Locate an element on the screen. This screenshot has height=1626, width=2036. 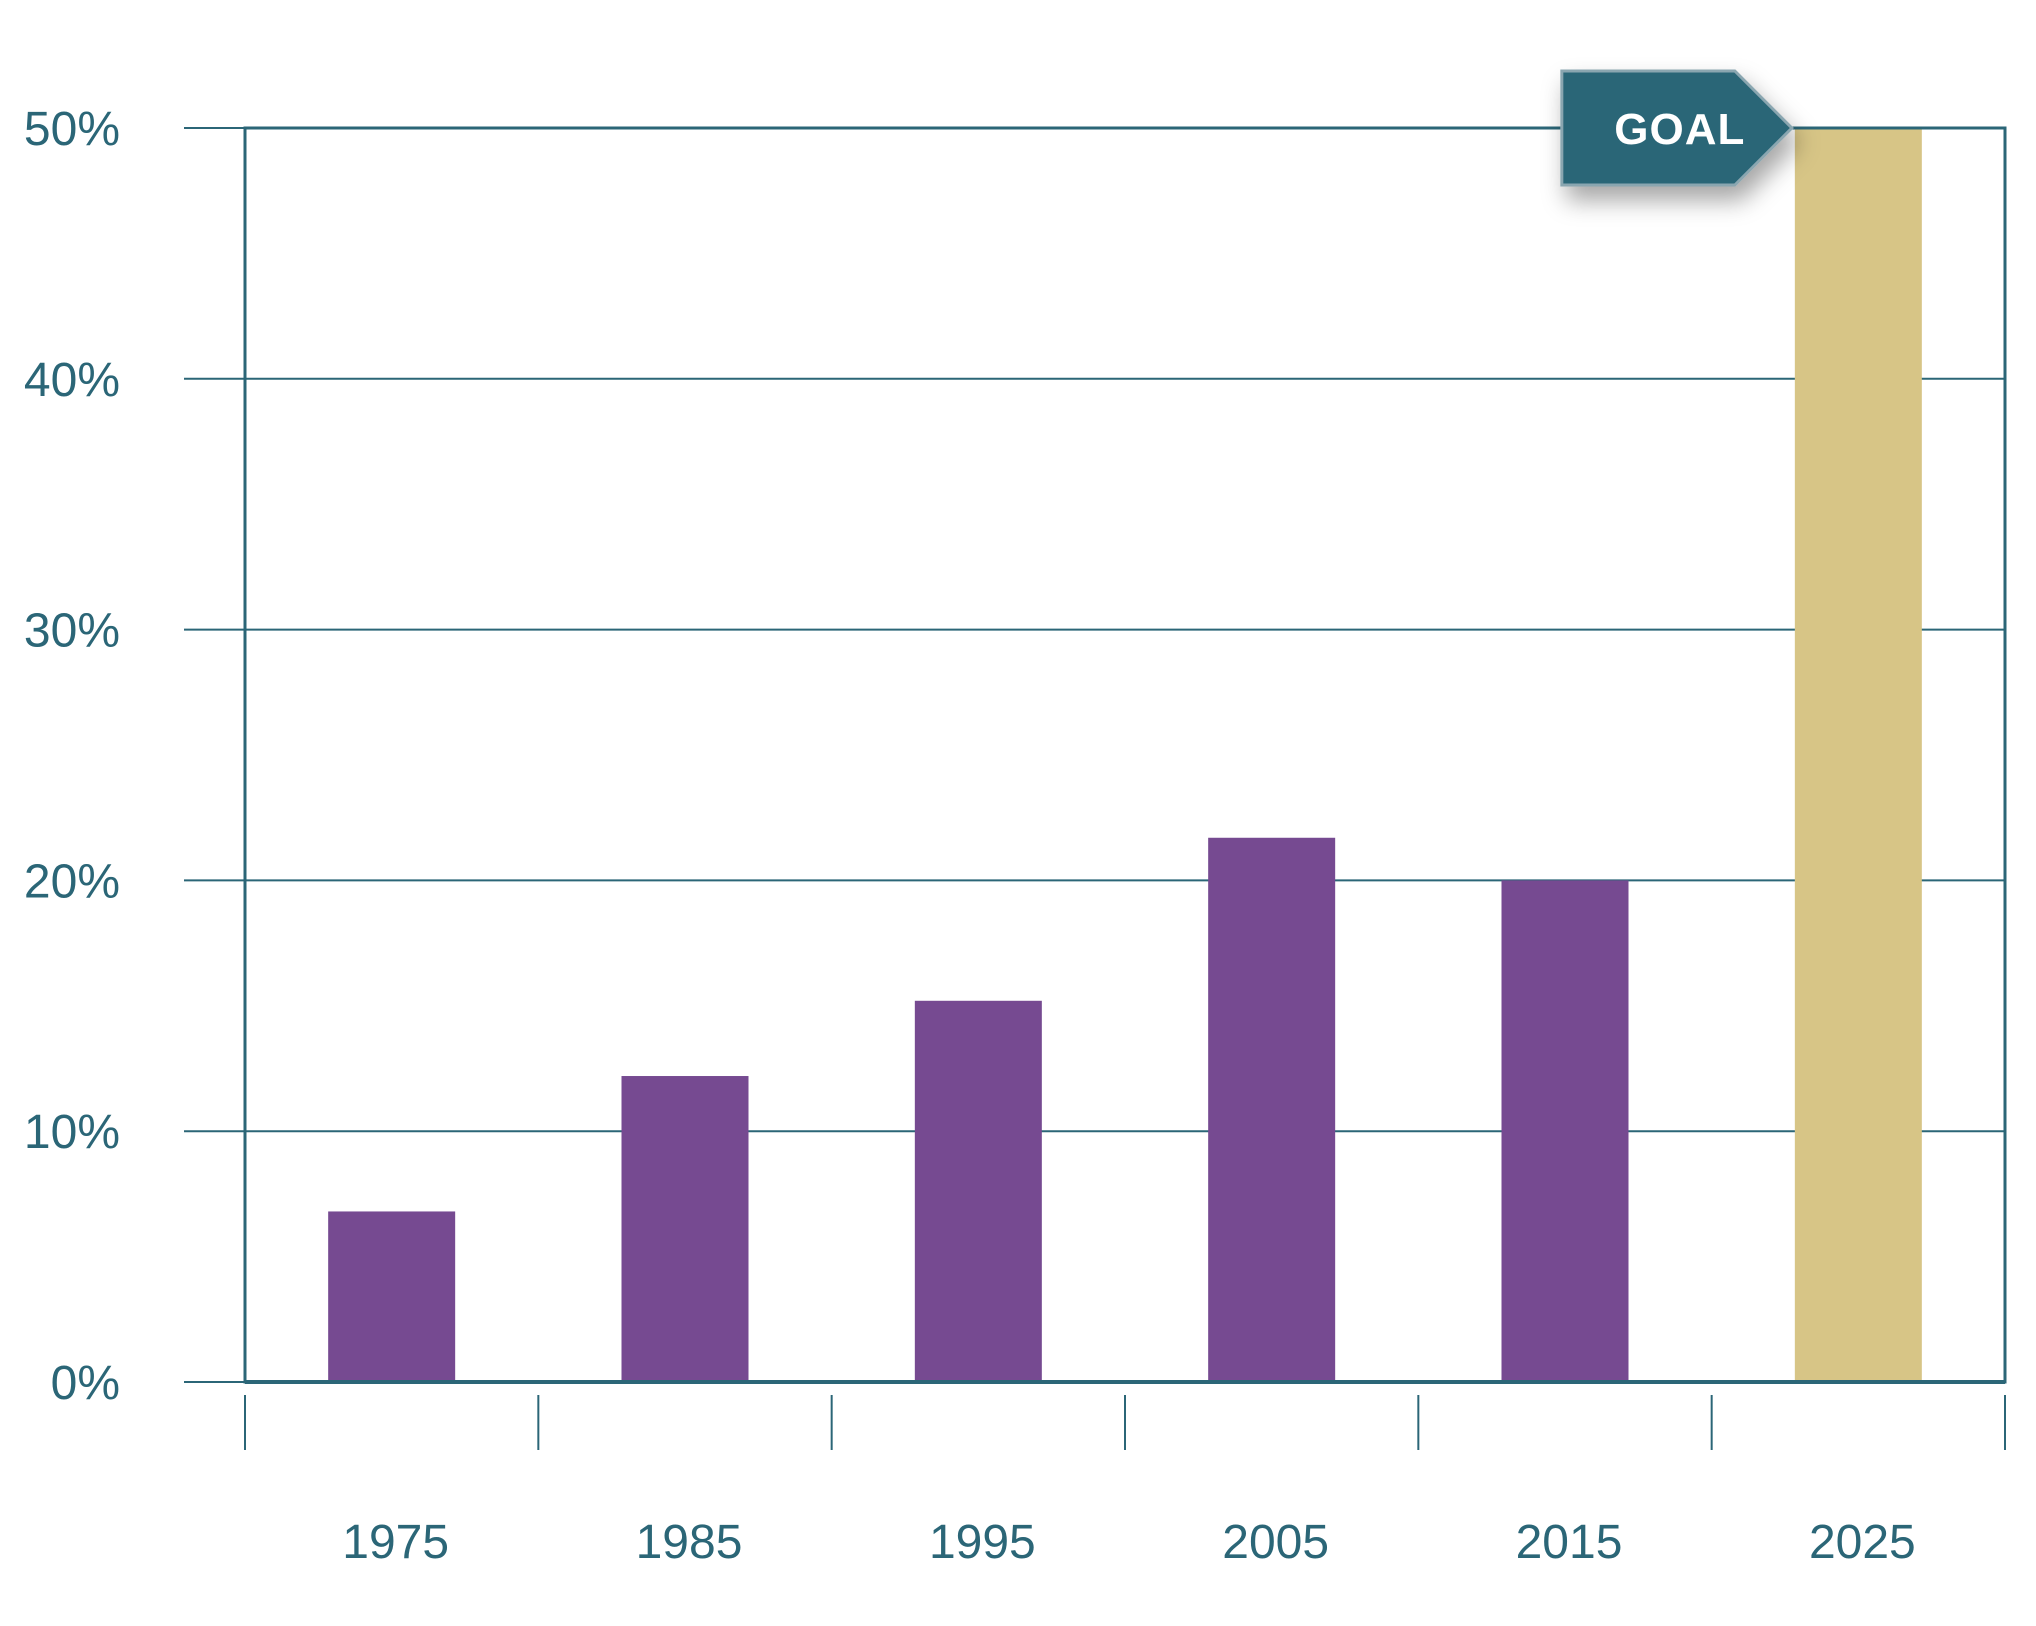
x-tick-label: 2005 is located at coordinates (1275, 1542).